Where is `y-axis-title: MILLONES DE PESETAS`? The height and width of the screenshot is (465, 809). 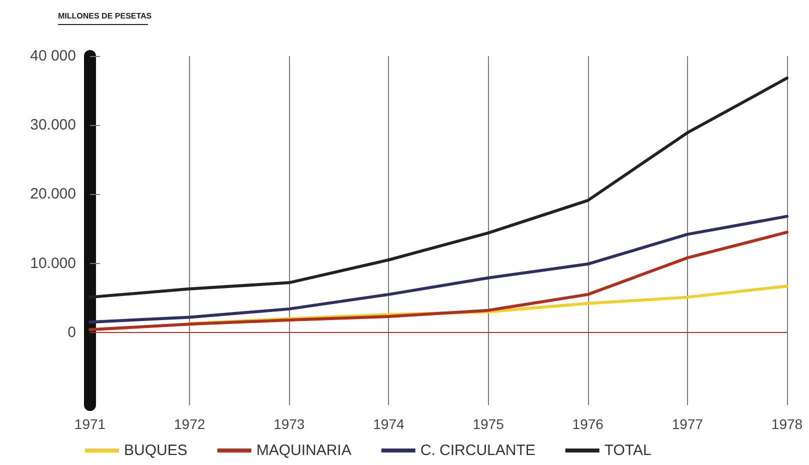 y-axis-title: MILLONES DE PESETAS is located at coordinates (105, 16).